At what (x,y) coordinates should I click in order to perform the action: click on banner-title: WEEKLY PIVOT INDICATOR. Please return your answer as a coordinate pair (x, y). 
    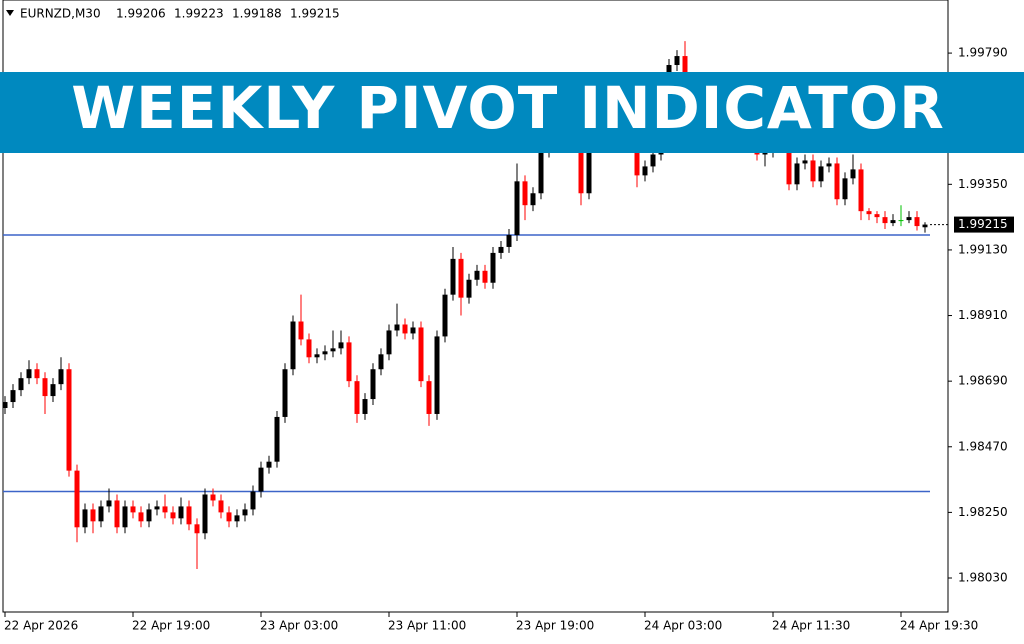
    Looking at the image, I should click on (508, 108).